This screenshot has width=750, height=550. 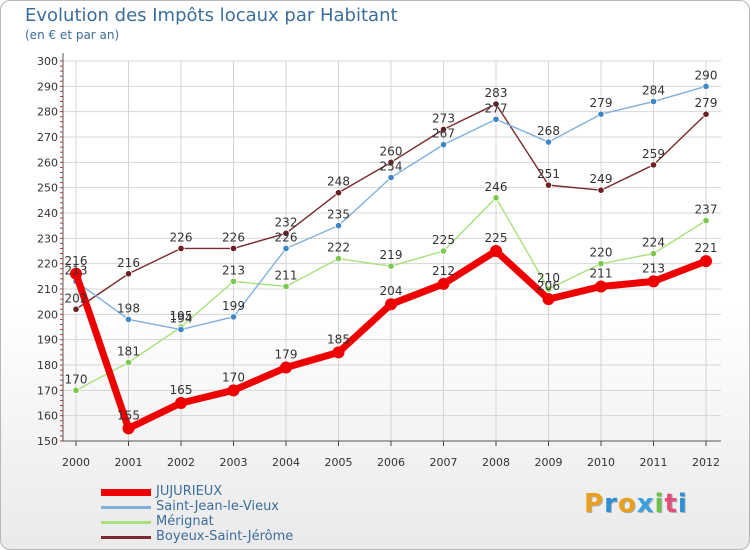 I want to click on data-label: 246, so click(x=496, y=187).